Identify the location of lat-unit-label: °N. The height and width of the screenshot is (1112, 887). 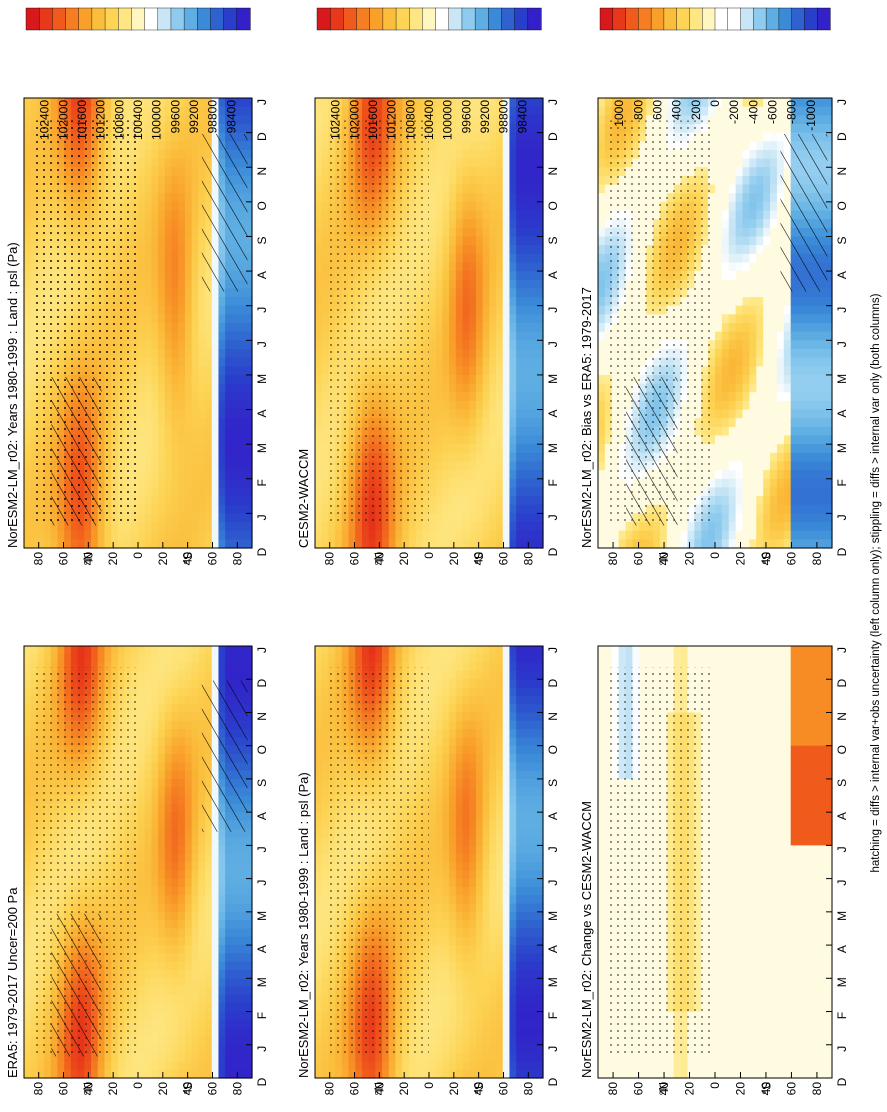
(88, 1088).